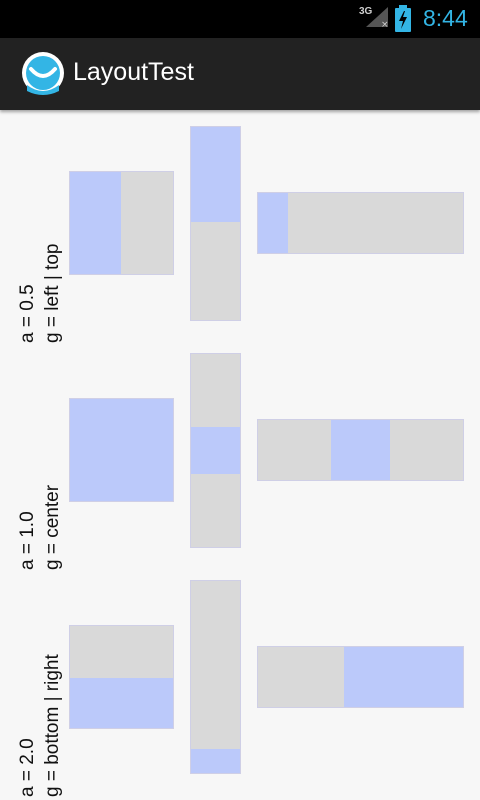  What do you see at coordinates (133, 72) in the screenshot?
I see `app-title: LayoutTest` at bounding box center [133, 72].